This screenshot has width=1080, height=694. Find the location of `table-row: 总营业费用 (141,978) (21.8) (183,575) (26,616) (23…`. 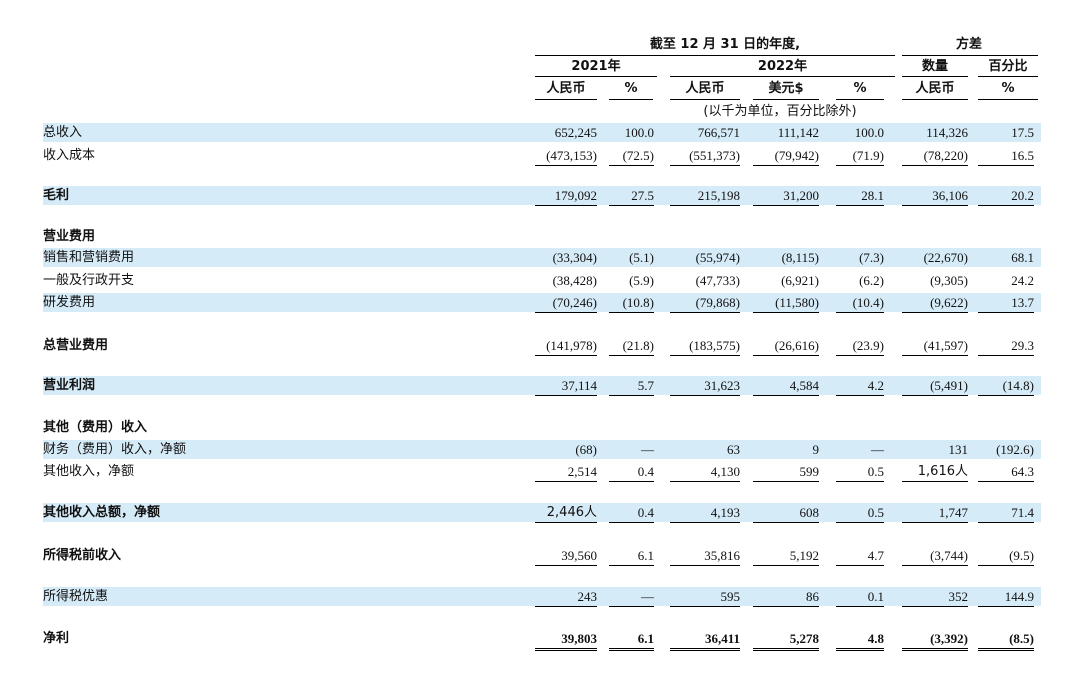

table-row: 总营业费用 (141,978) (21.8) (183,575) (26,616) (23… is located at coordinates (542, 346).